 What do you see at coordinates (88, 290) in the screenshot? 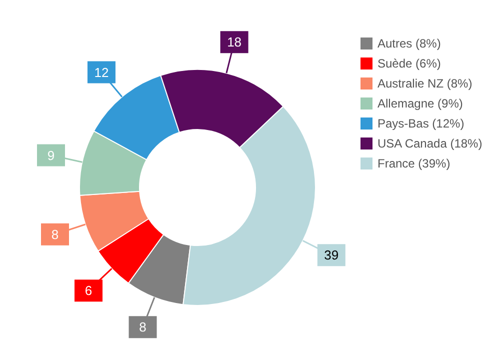
I see `data-label: 6` at bounding box center [88, 290].